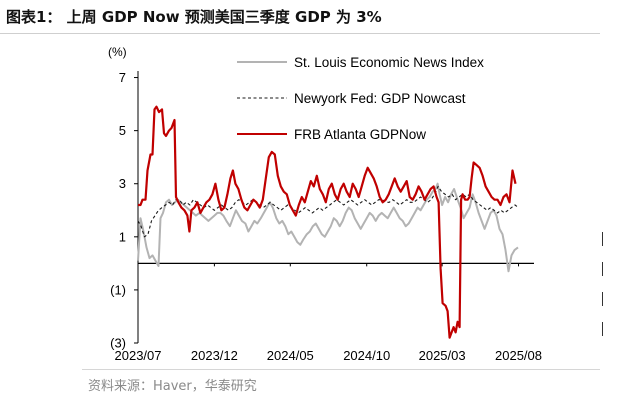  I want to click on y-tick-label: 5, so click(122, 130).